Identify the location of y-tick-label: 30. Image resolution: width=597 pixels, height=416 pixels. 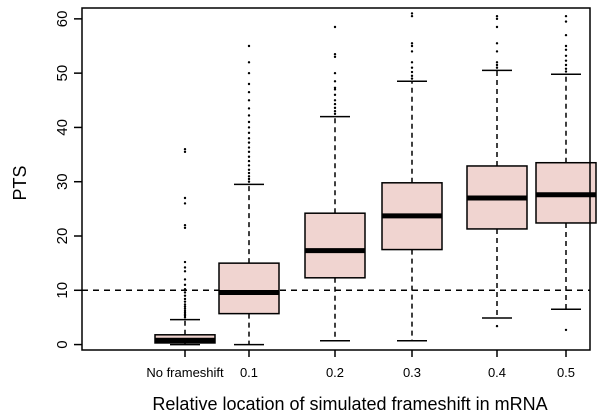
(62, 181).